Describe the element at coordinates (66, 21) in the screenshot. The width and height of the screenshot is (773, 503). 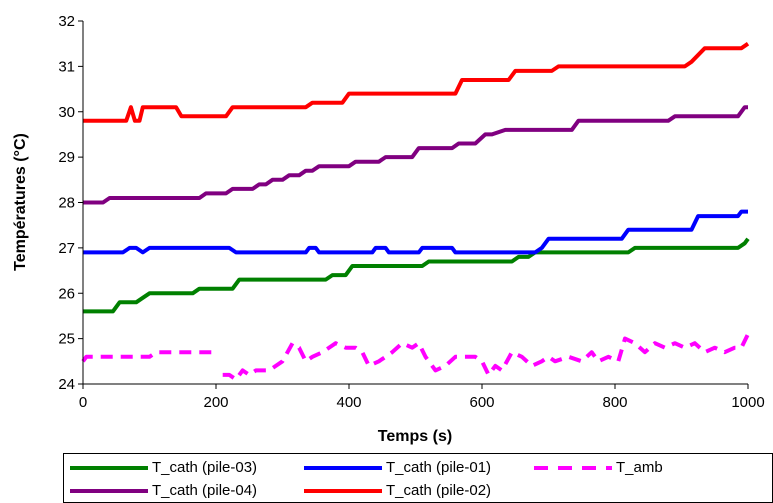
I see `y-tick-label: 32` at that location.